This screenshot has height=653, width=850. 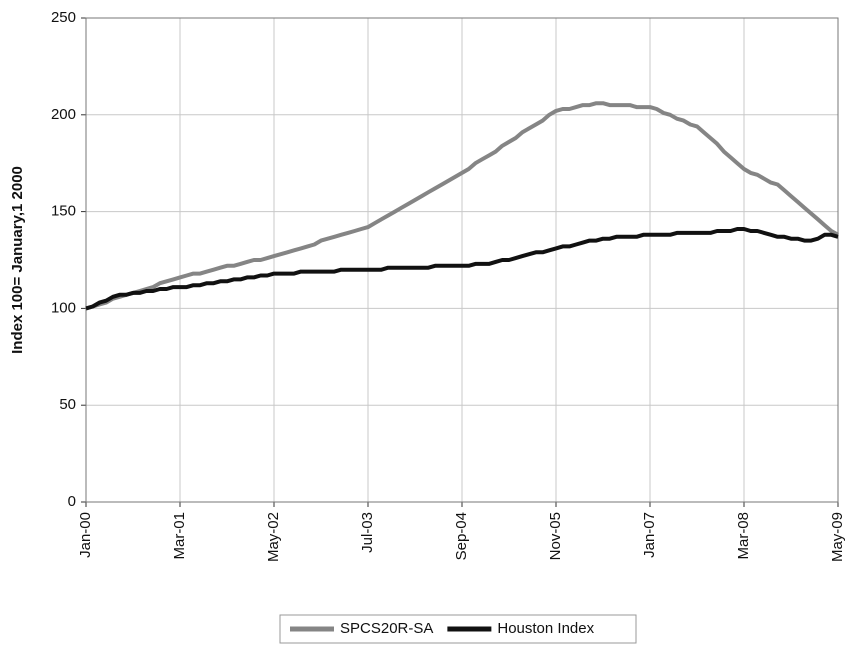 What do you see at coordinates (462, 269) in the screenshot?
I see `series-line` at bounding box center [462, 269].